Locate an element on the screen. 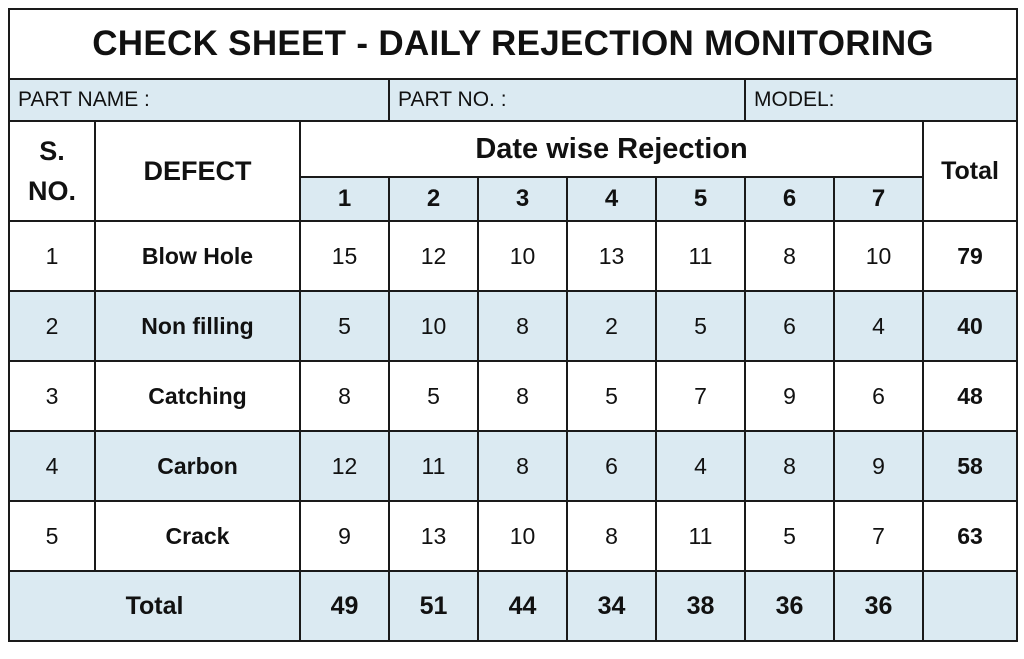  part-no-field: PART NO. : is located at coordinates (567, 100).